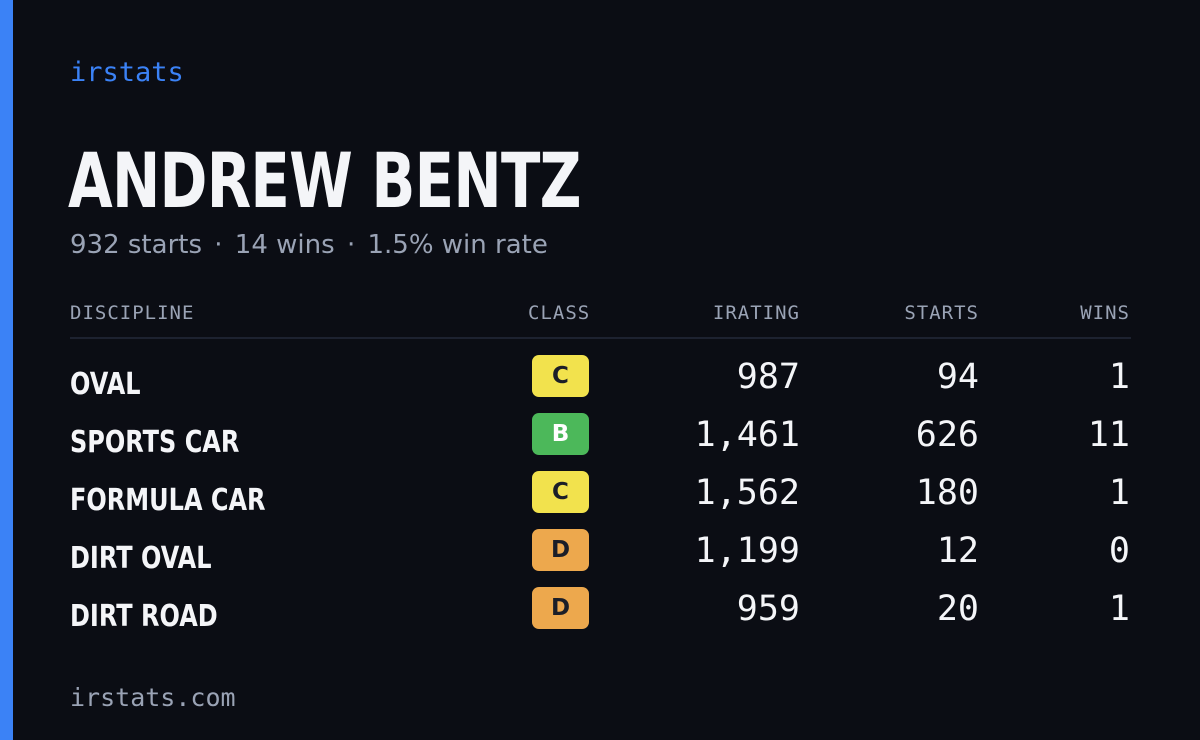  I want to click on total-starts: 932 starts, so click(136, 245).